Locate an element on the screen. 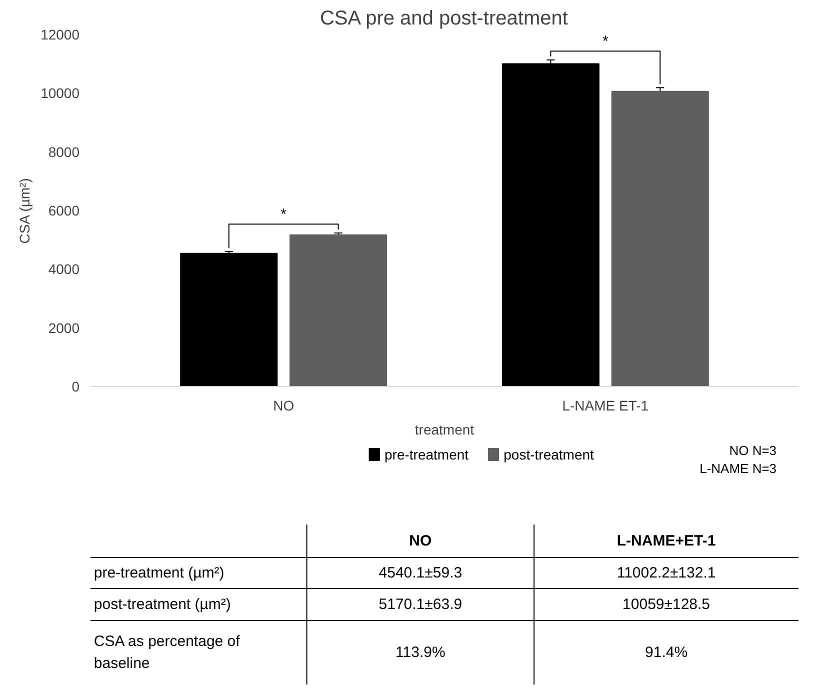 The width and height of the screenshot is (838, 694). x-tick-label: L-NAME ET-1 is located at coordinates (605, 406).